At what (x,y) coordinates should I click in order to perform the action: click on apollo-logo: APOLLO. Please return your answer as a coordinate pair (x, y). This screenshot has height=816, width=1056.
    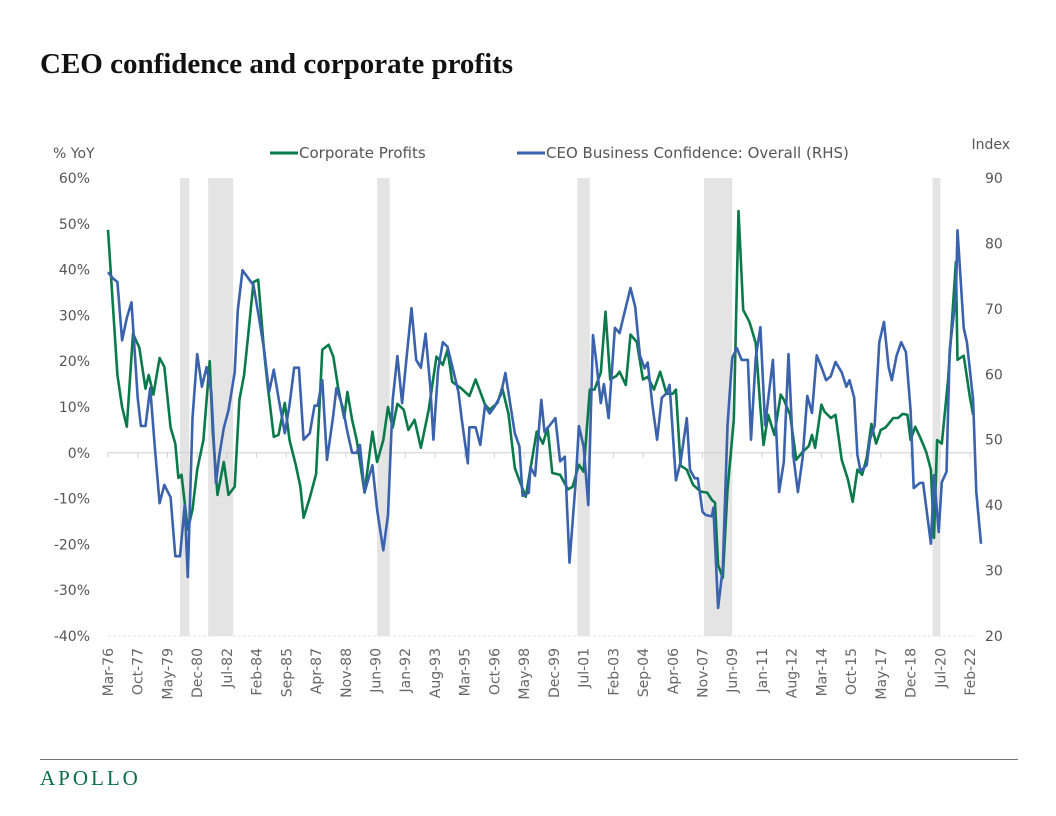
    Looking at the image, I should click on (90, 778).